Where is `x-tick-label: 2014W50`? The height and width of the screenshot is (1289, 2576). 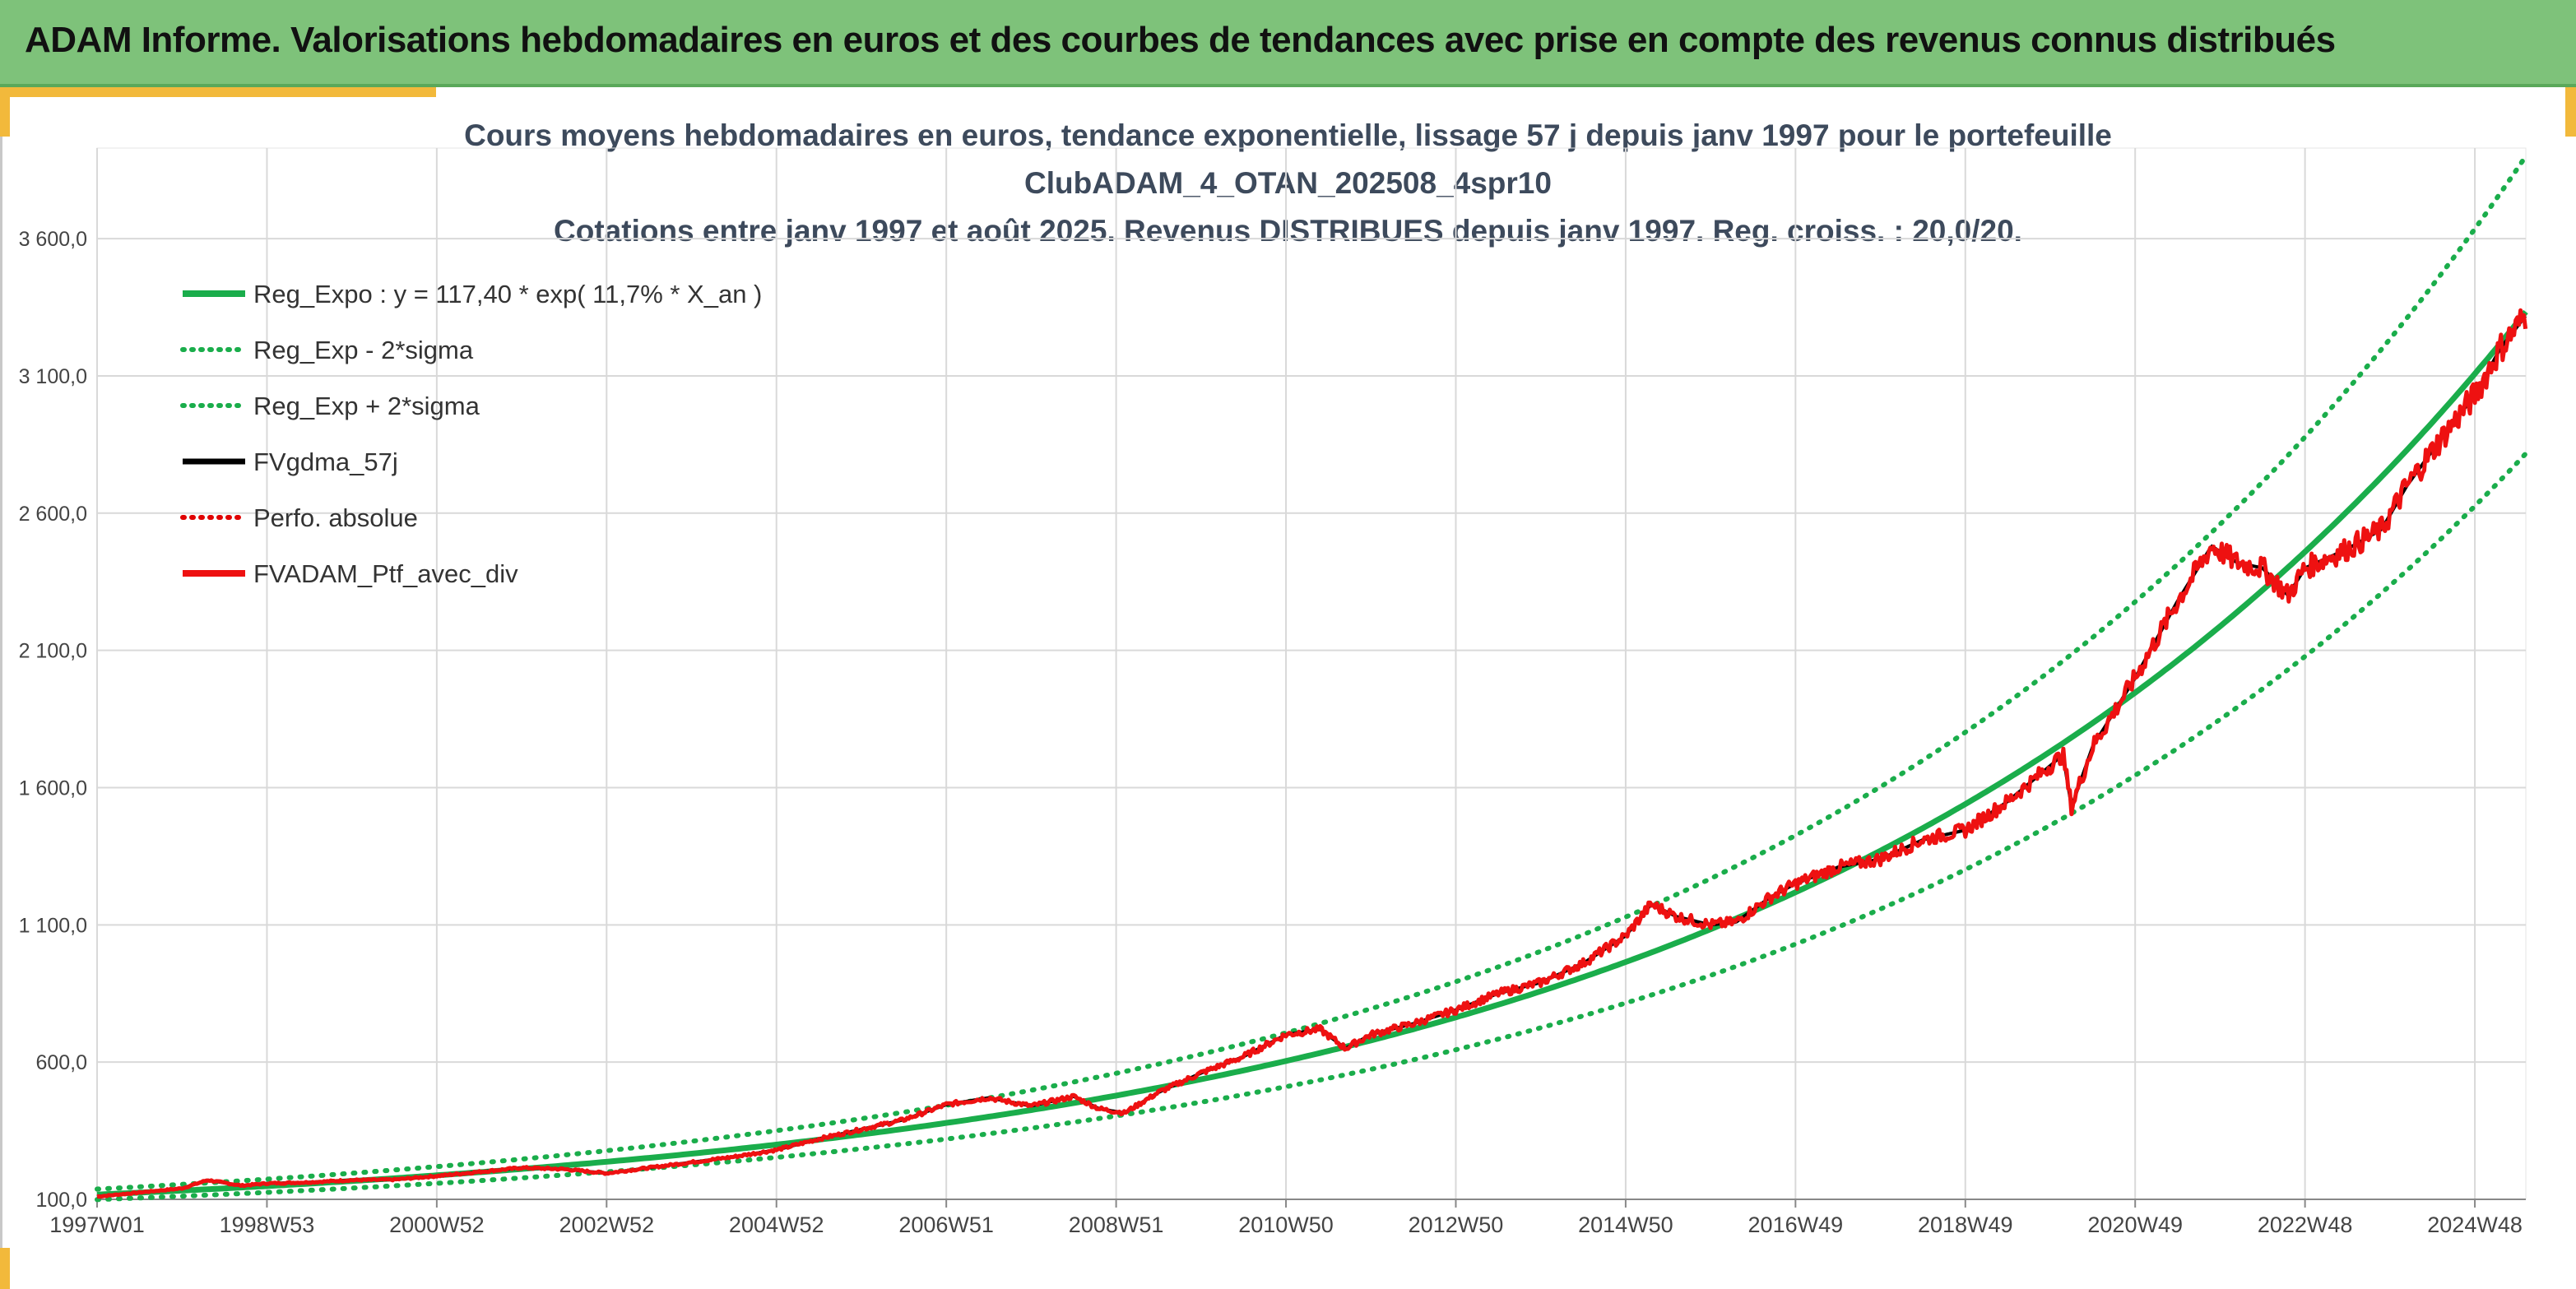
x-tick-label: 2014W50 is located at coordinates (1626, 1224).